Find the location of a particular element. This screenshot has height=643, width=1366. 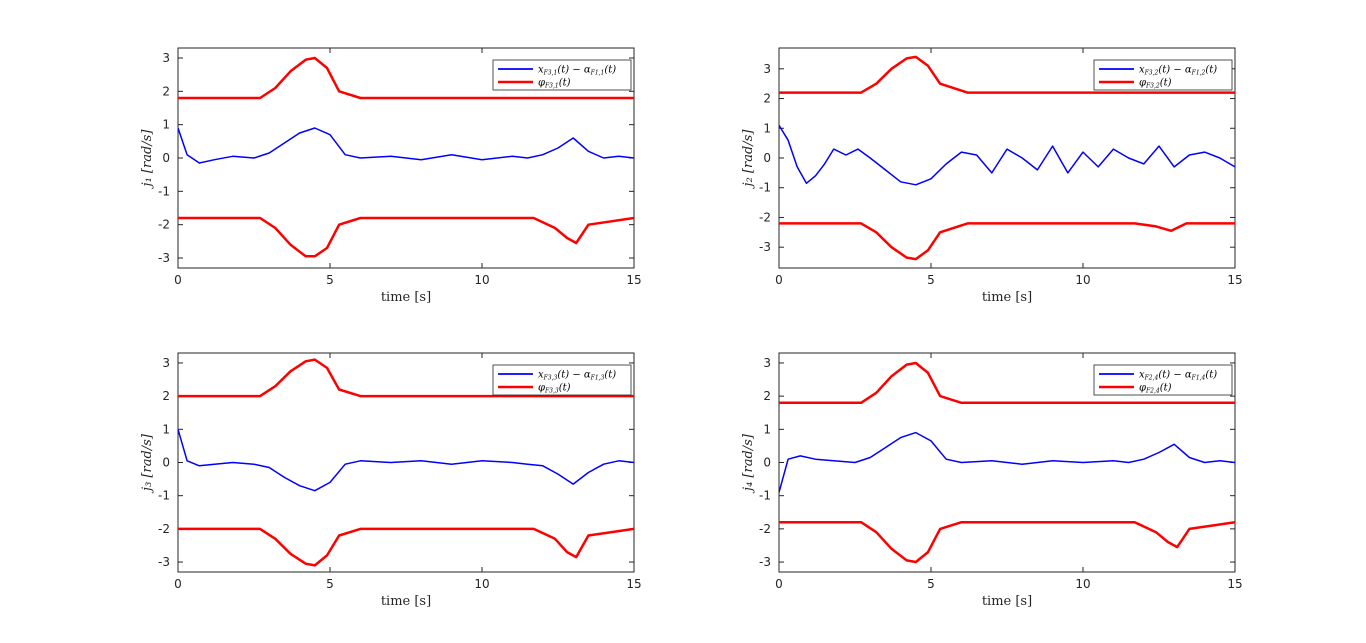

y-axis-label: j₁ [rad/s] is located at coordinates (147, 159).